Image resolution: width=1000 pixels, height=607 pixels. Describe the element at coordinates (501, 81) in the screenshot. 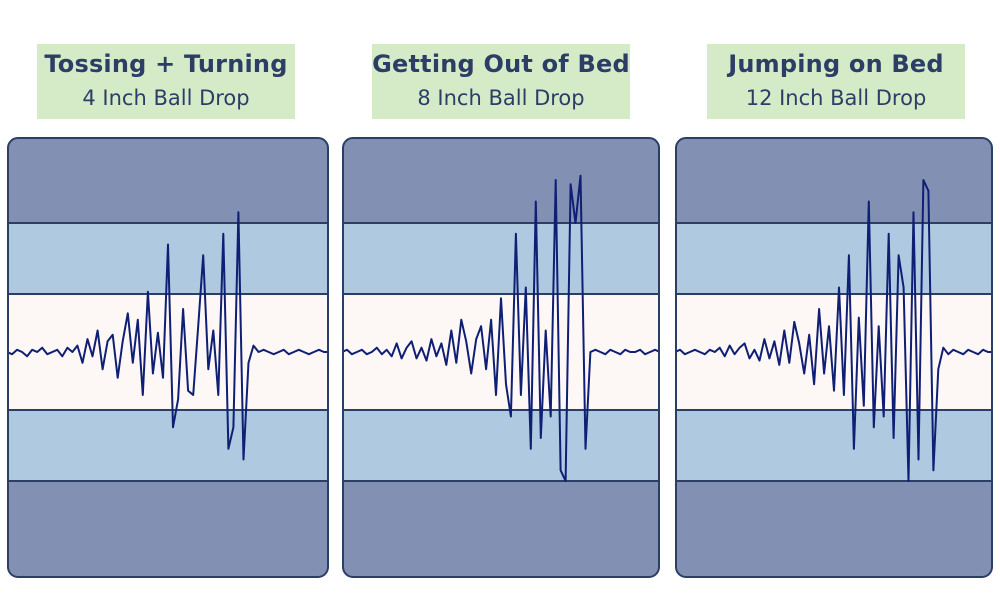

I see `label-box-2: Getting Out of Bed 8 Inch Ball Drop` at that location.